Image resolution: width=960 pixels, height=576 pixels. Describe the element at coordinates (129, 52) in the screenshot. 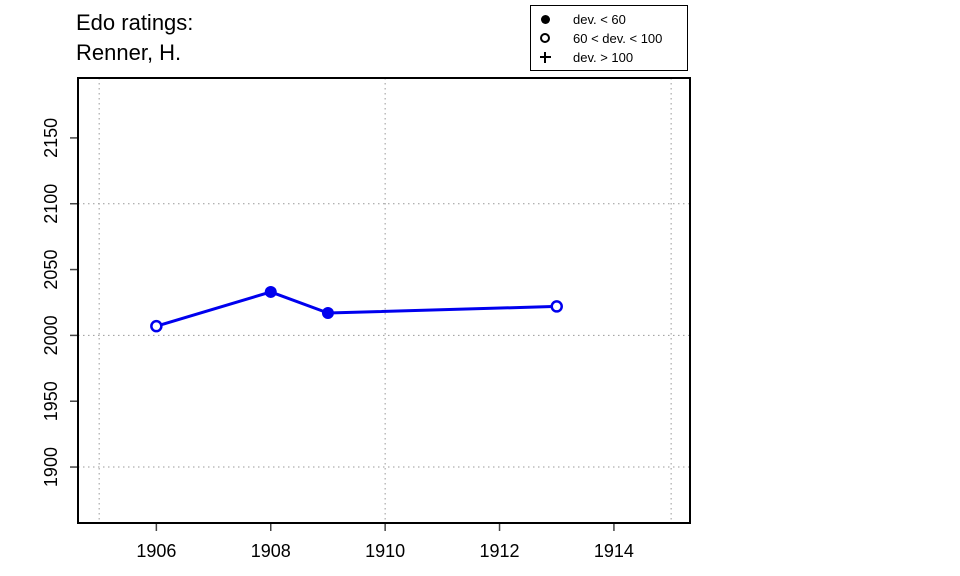

I see `chart-title-line2: Renner, H.` at that location.